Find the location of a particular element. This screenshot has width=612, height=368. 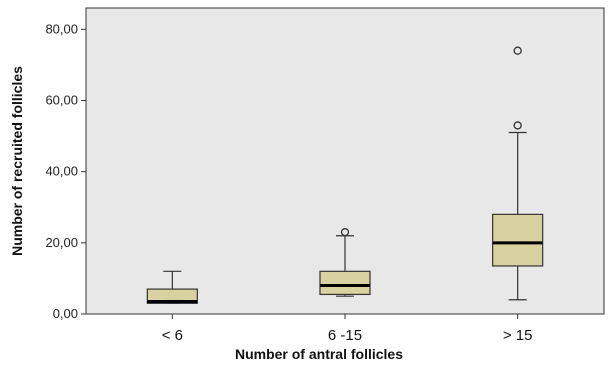

y-tick-label: 0,00 is located at coordinates (65, 313).